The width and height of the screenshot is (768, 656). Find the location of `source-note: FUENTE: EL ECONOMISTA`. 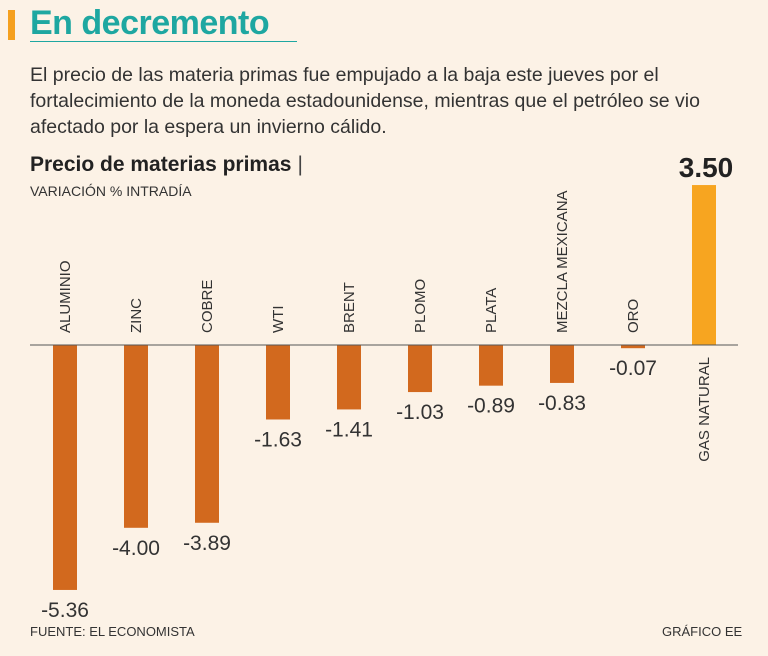

source-note: FUENTE: EL ECONOMISTA is located at coordinates (112, 631).